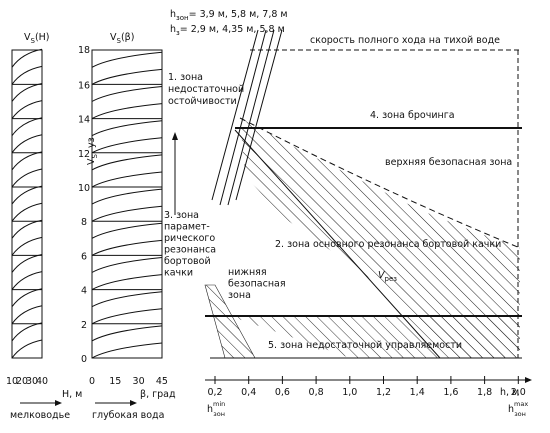  Describe the element at coordinates (178, 273) in the screenshot. I see `text-line: качки` at that location.